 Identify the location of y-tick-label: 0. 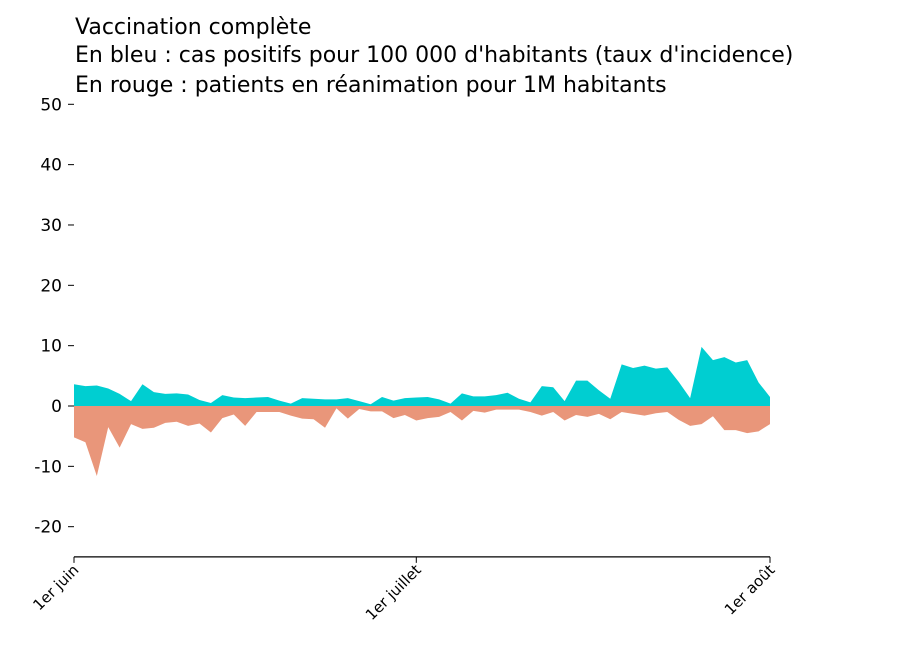
(56, 407).